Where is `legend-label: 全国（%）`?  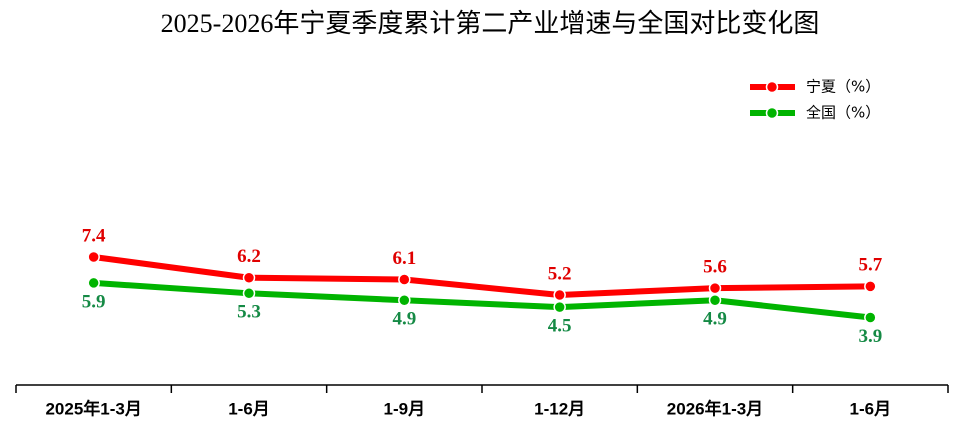
legend-label: 全国（%） is located at coordinates (843, 113).